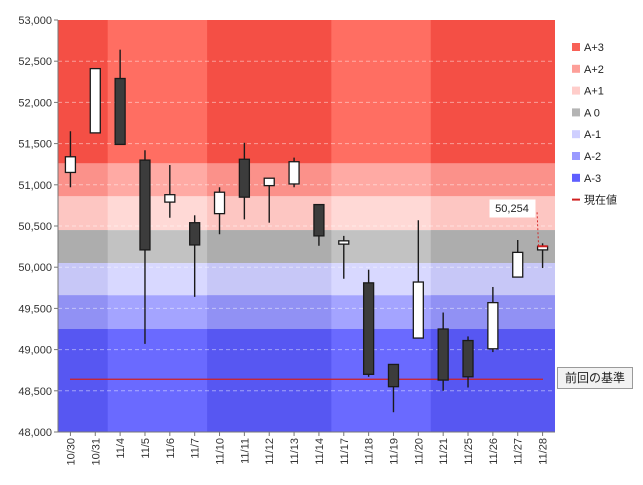  I want to click on x-tick-label: 11/10, so click(221, 451).